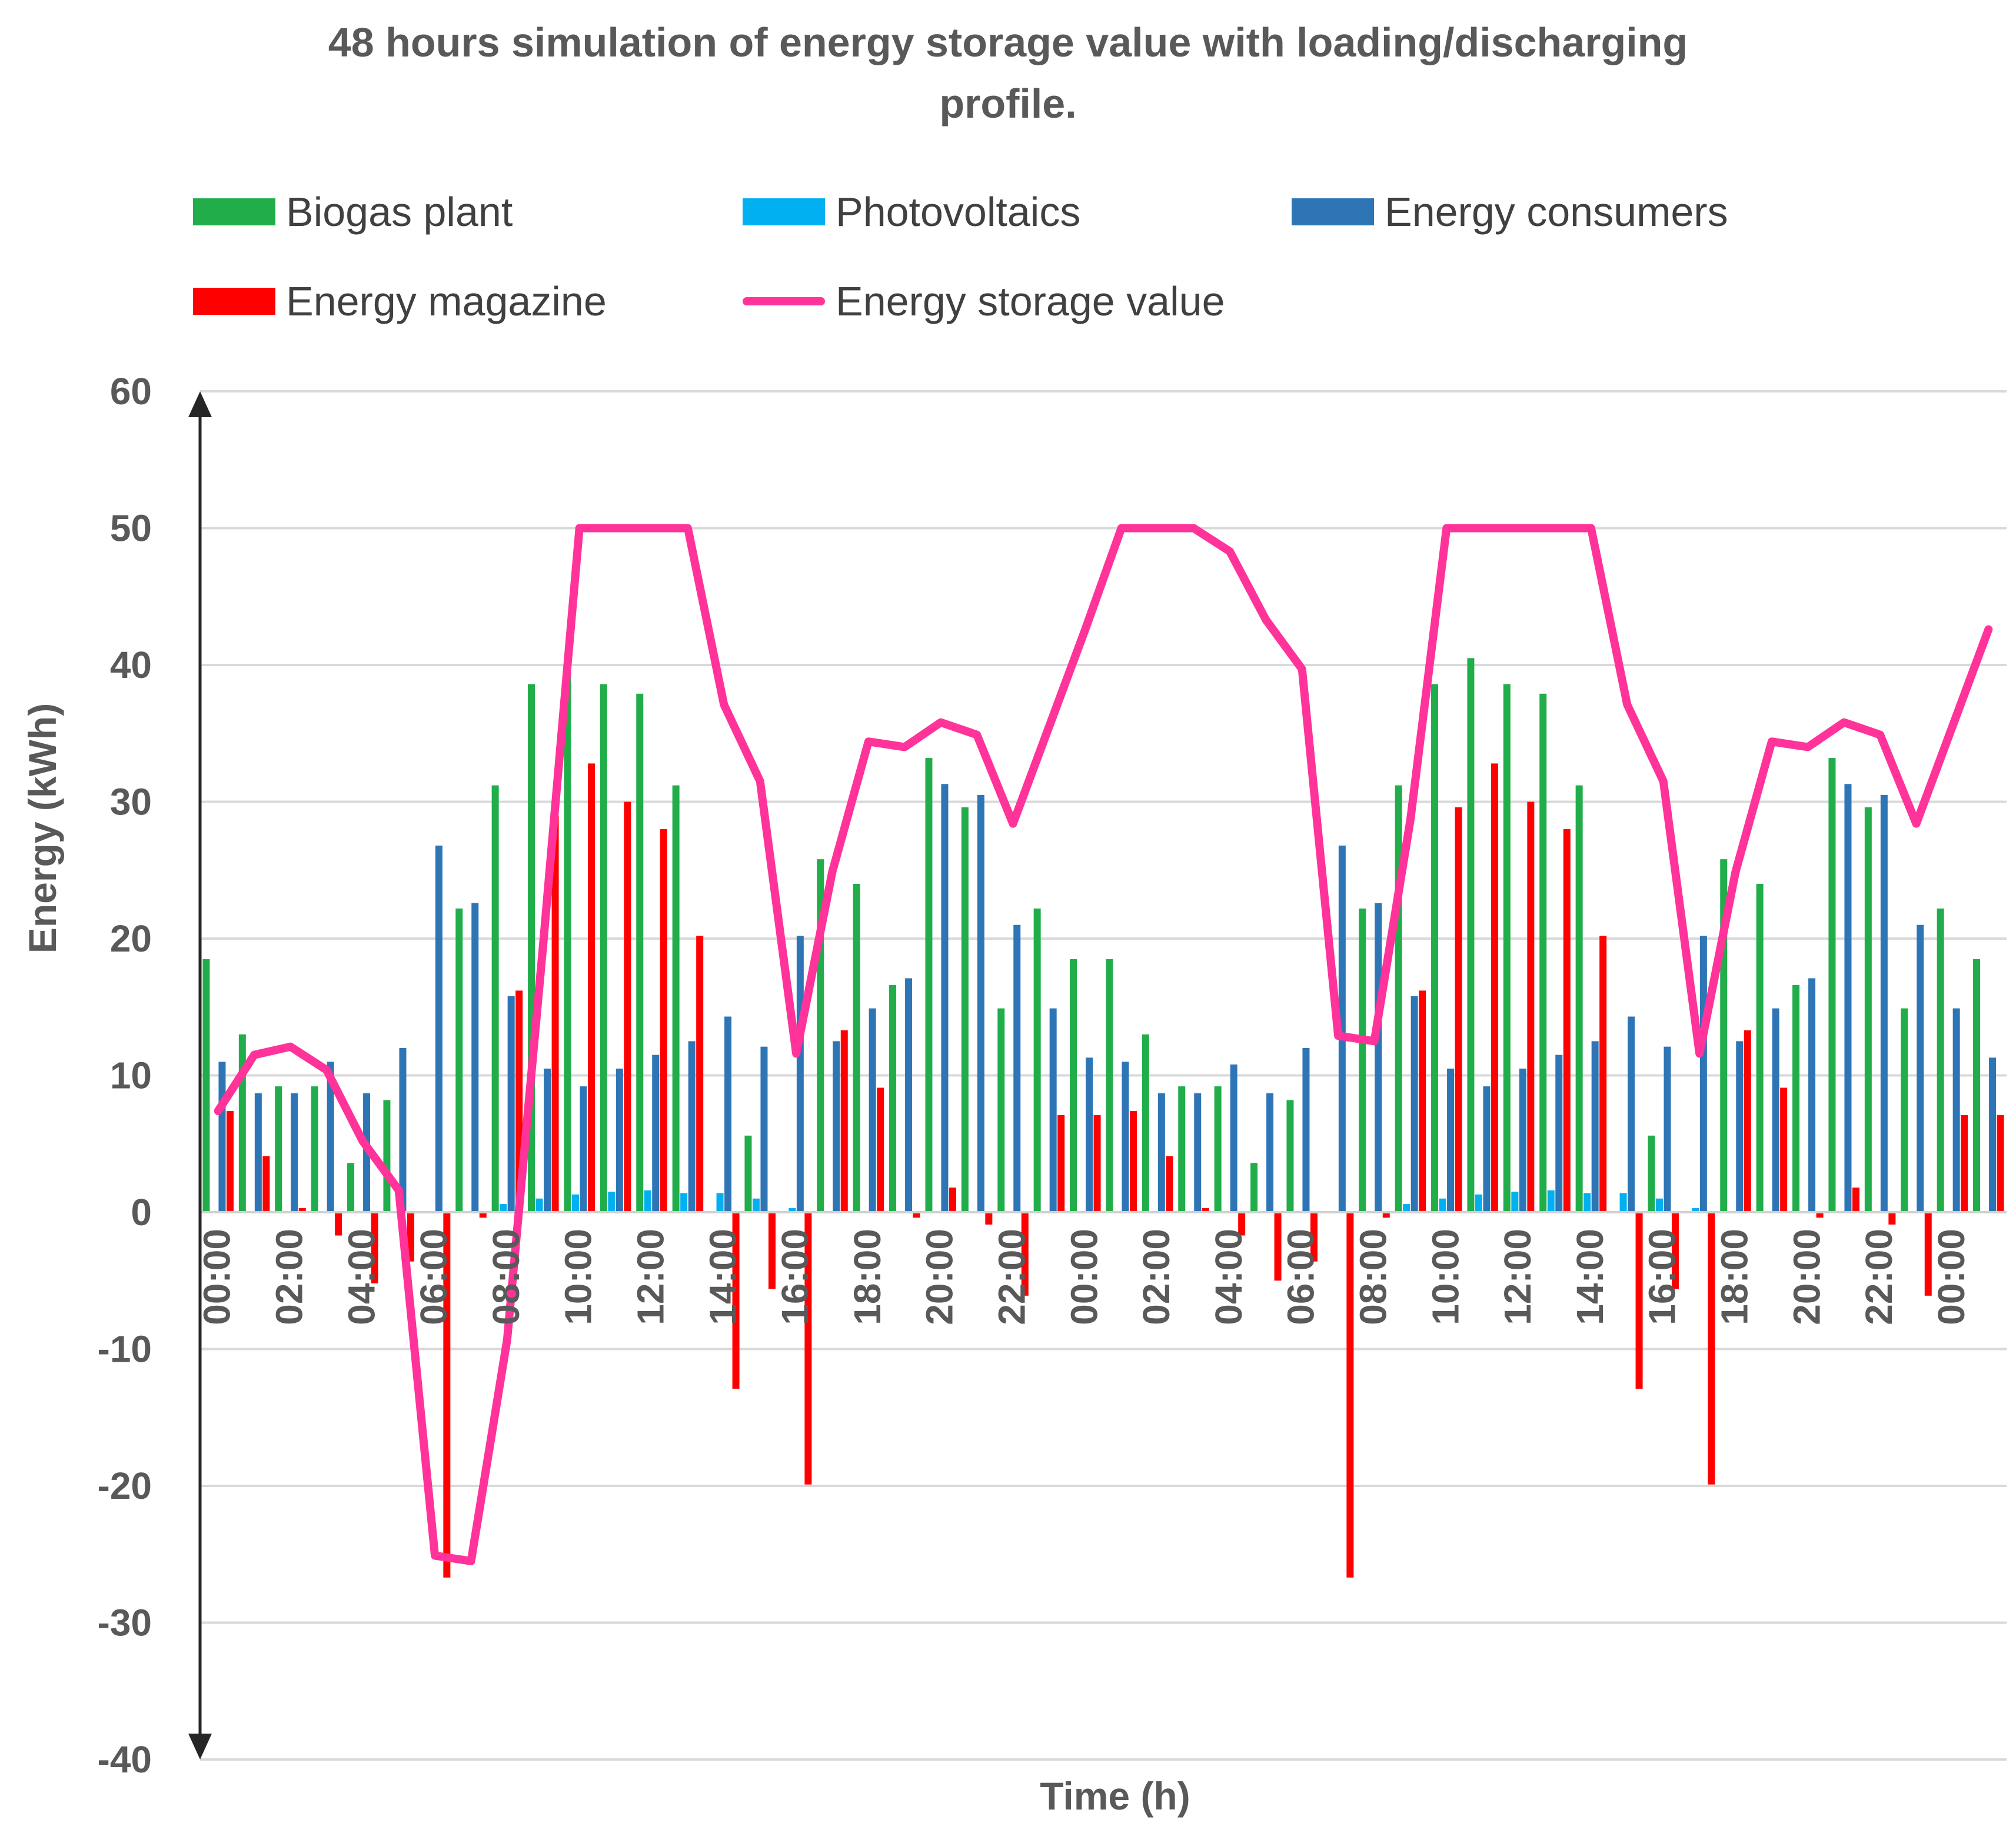  I want to click on x-tick-label: 12:00, so click(651, 1277).